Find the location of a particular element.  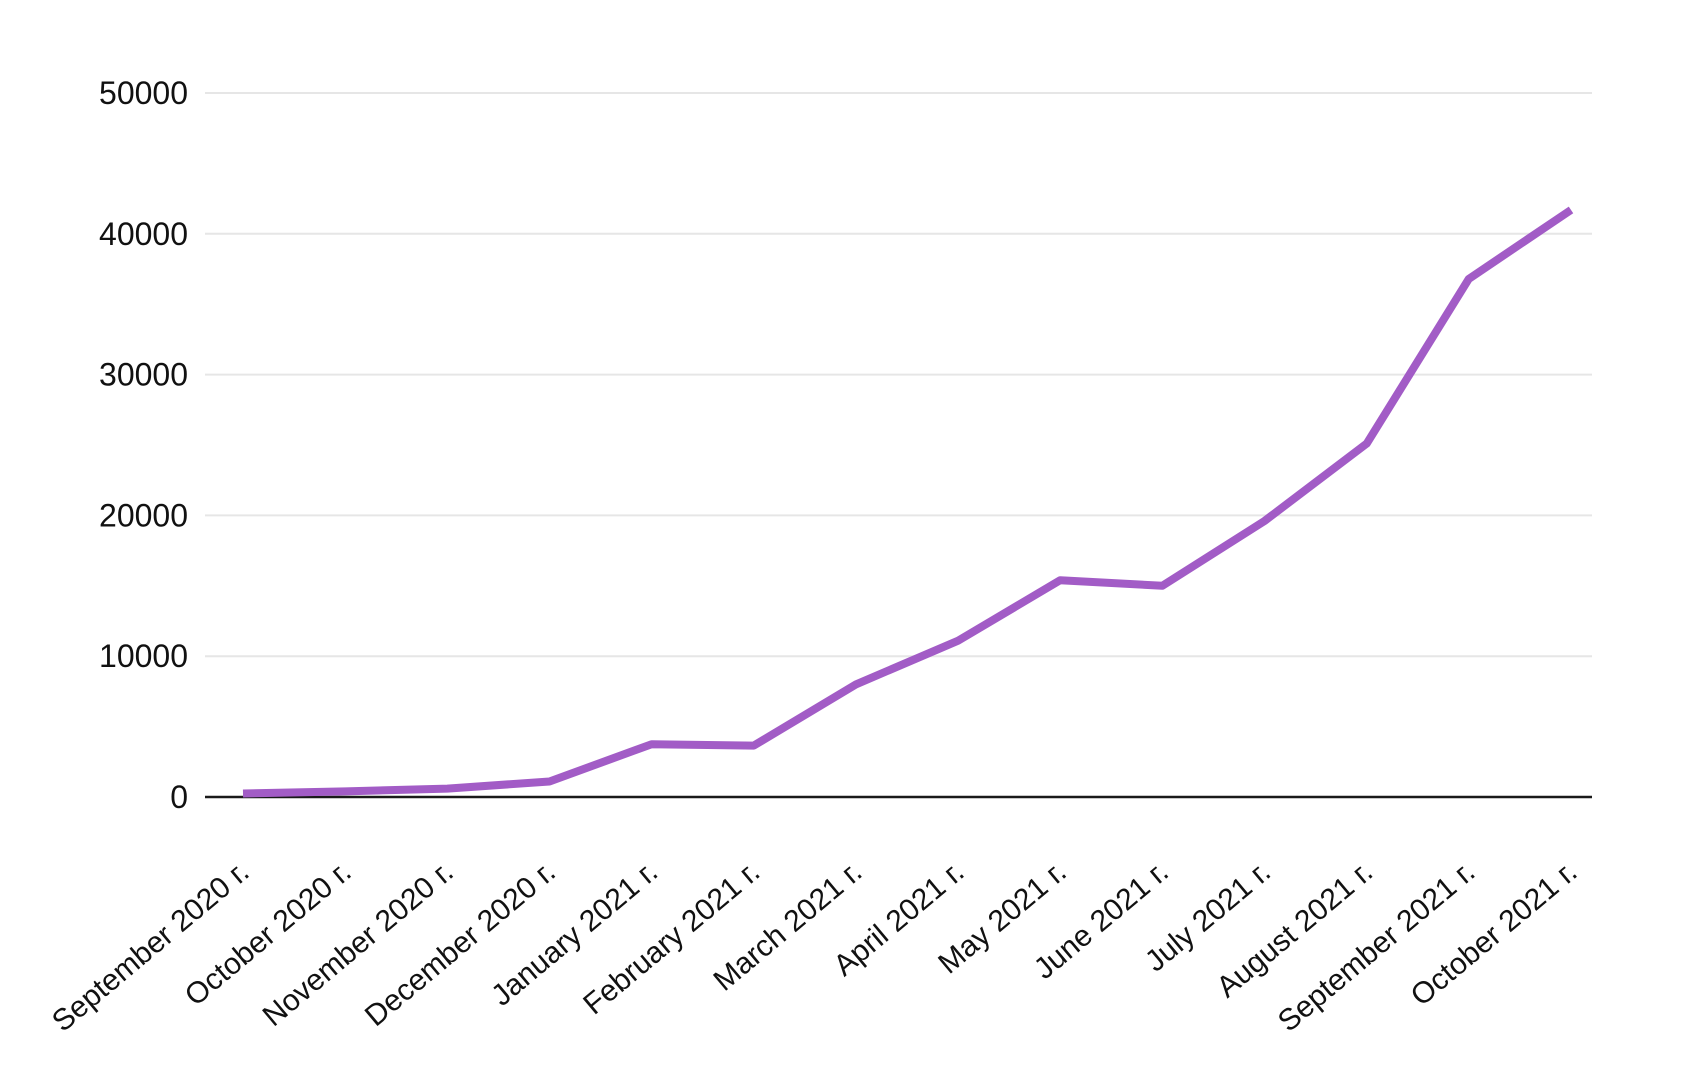

y-axis-tick-label: 20000 is located at coordinates (143, 515).